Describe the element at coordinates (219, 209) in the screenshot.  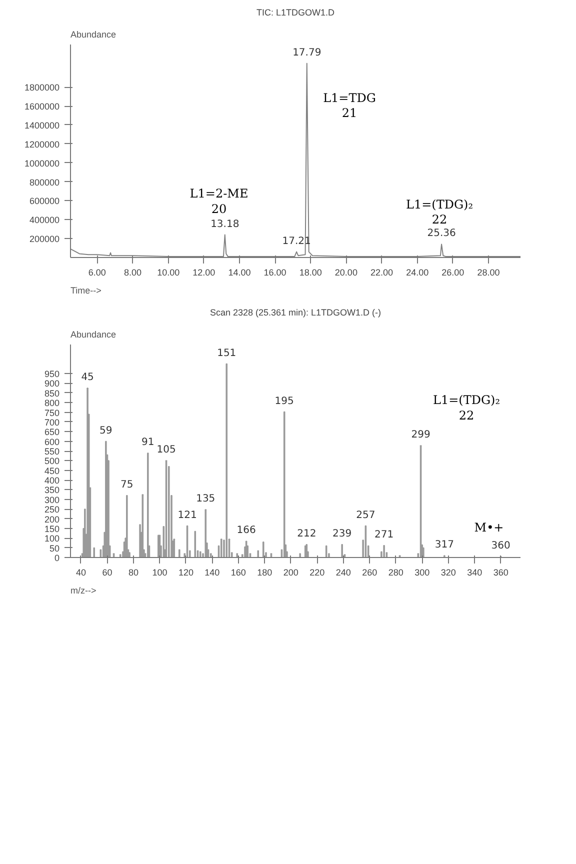
I see `annotation: 20` at that location.